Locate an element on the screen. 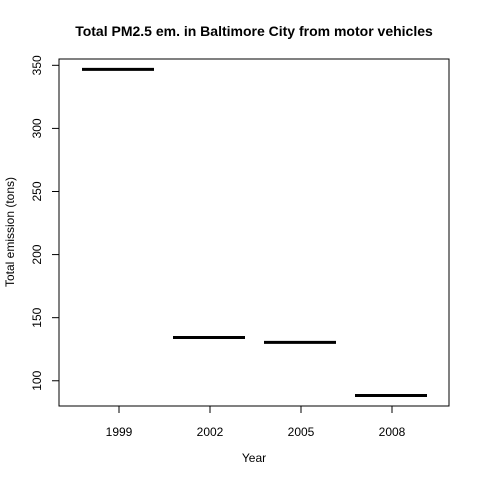  y-tick-label: 250 is located at coordinates (37, 191).